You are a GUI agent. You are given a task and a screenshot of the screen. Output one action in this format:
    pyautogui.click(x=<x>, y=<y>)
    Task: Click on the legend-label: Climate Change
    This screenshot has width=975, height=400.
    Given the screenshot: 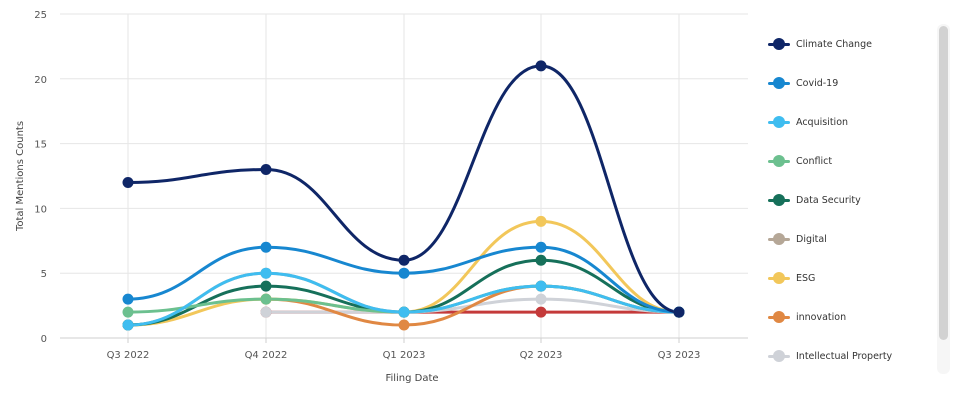 What is the action you would take?
    pyautogui.click(x=834, y=44)
    